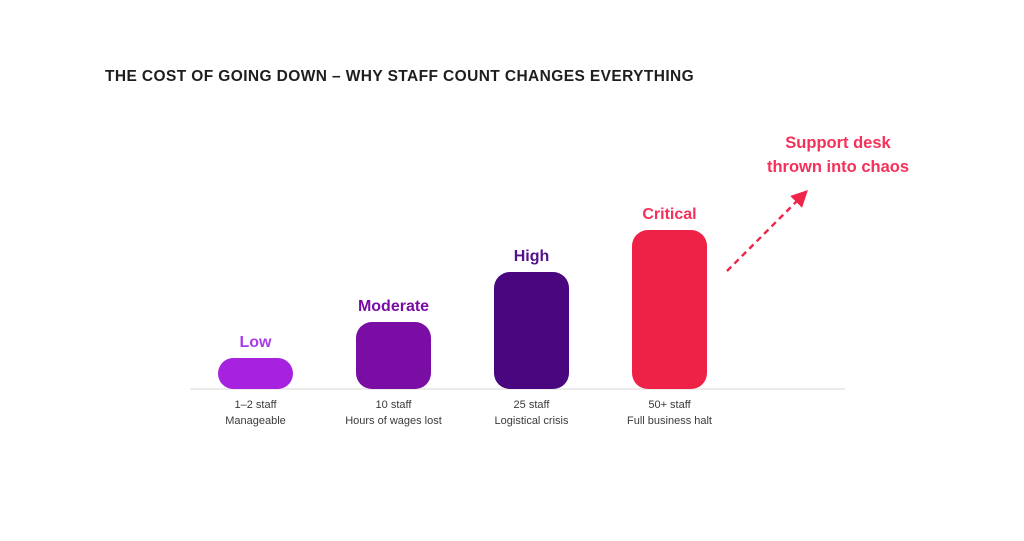 The height and width of the screenshot is (541, 1024). I want to click on bar-caption: 10 staff Hours of wages lost, so click(394, 413).